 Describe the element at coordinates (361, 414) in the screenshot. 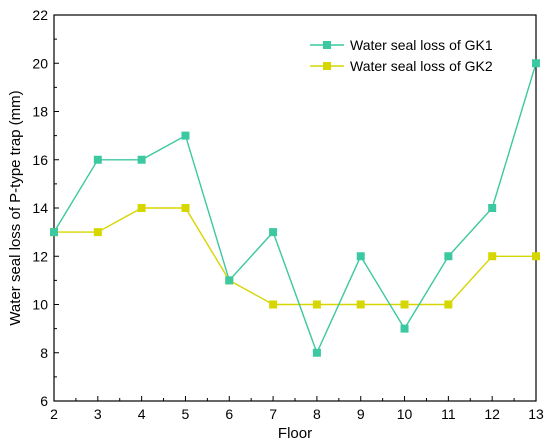

I see `x-tick-label: 9` at that location.